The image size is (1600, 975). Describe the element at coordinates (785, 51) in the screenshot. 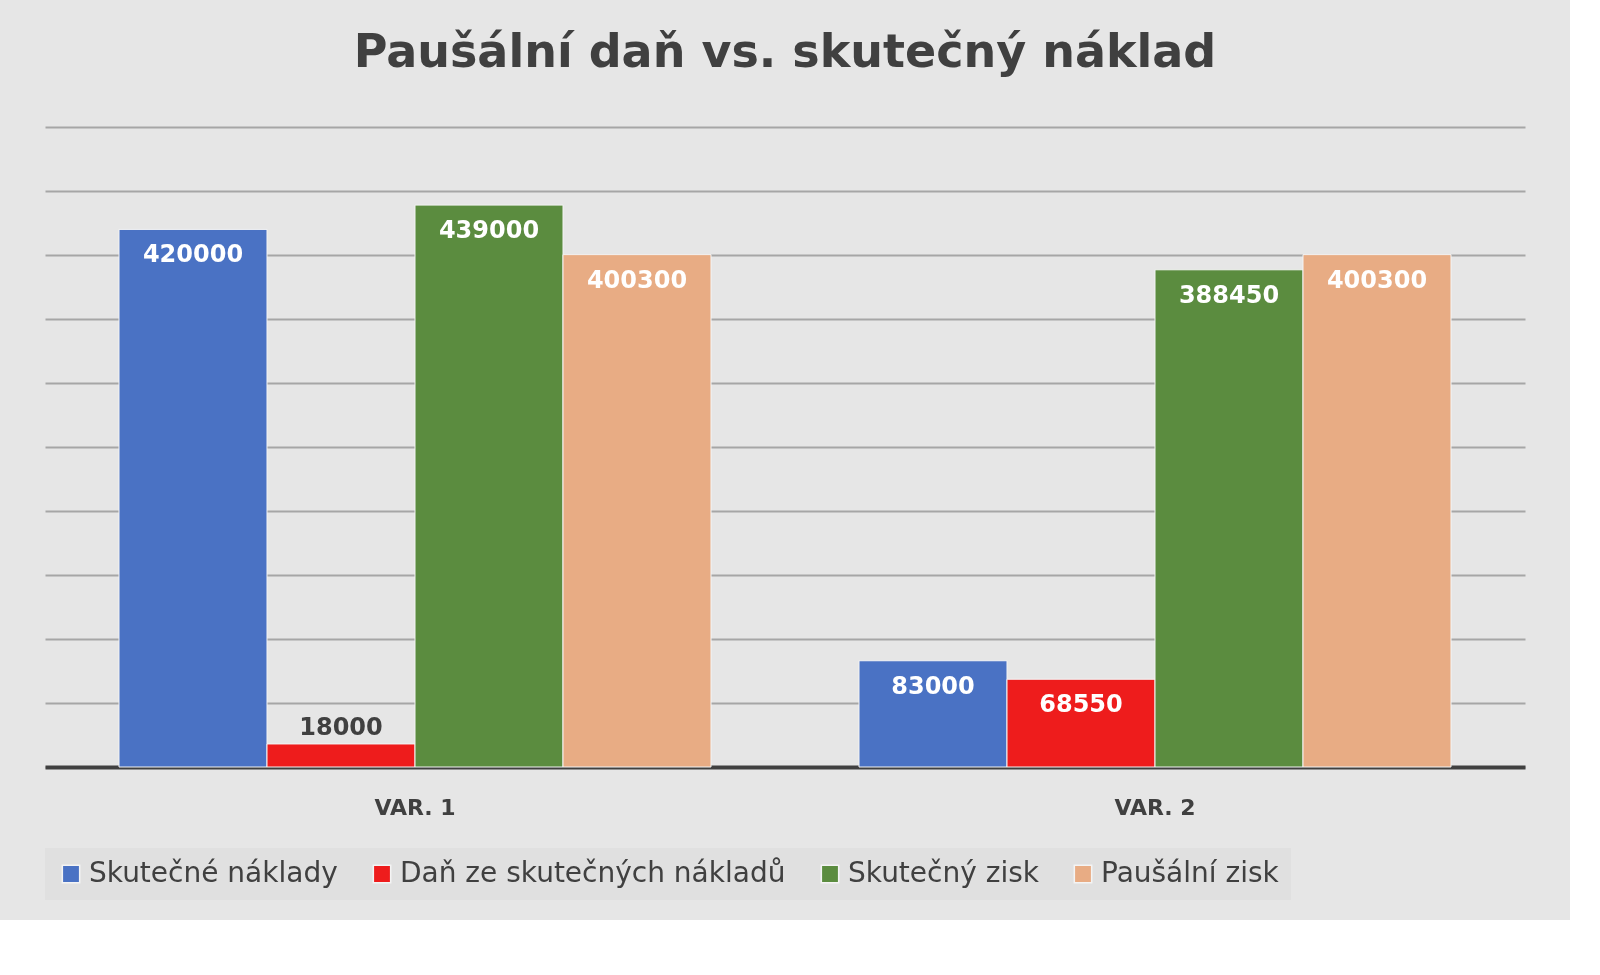

I see `chart-title: Paušální daň vs. skutečný náklad` at that location.